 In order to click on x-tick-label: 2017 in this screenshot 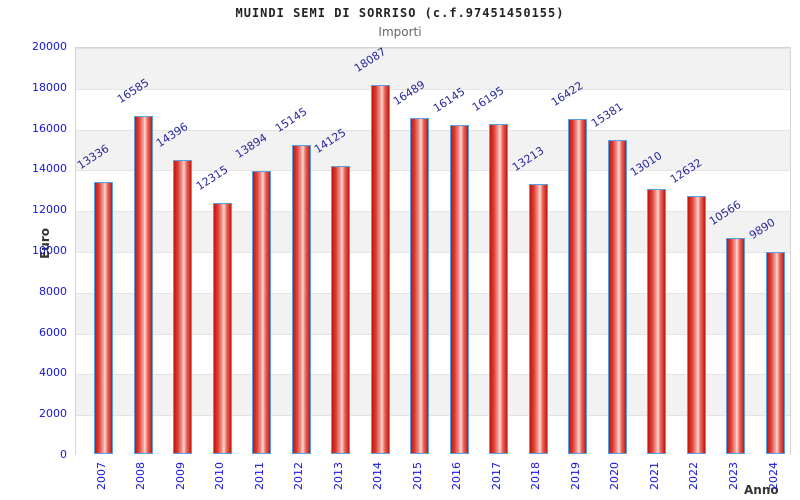, I will do `click(496, 476)`.